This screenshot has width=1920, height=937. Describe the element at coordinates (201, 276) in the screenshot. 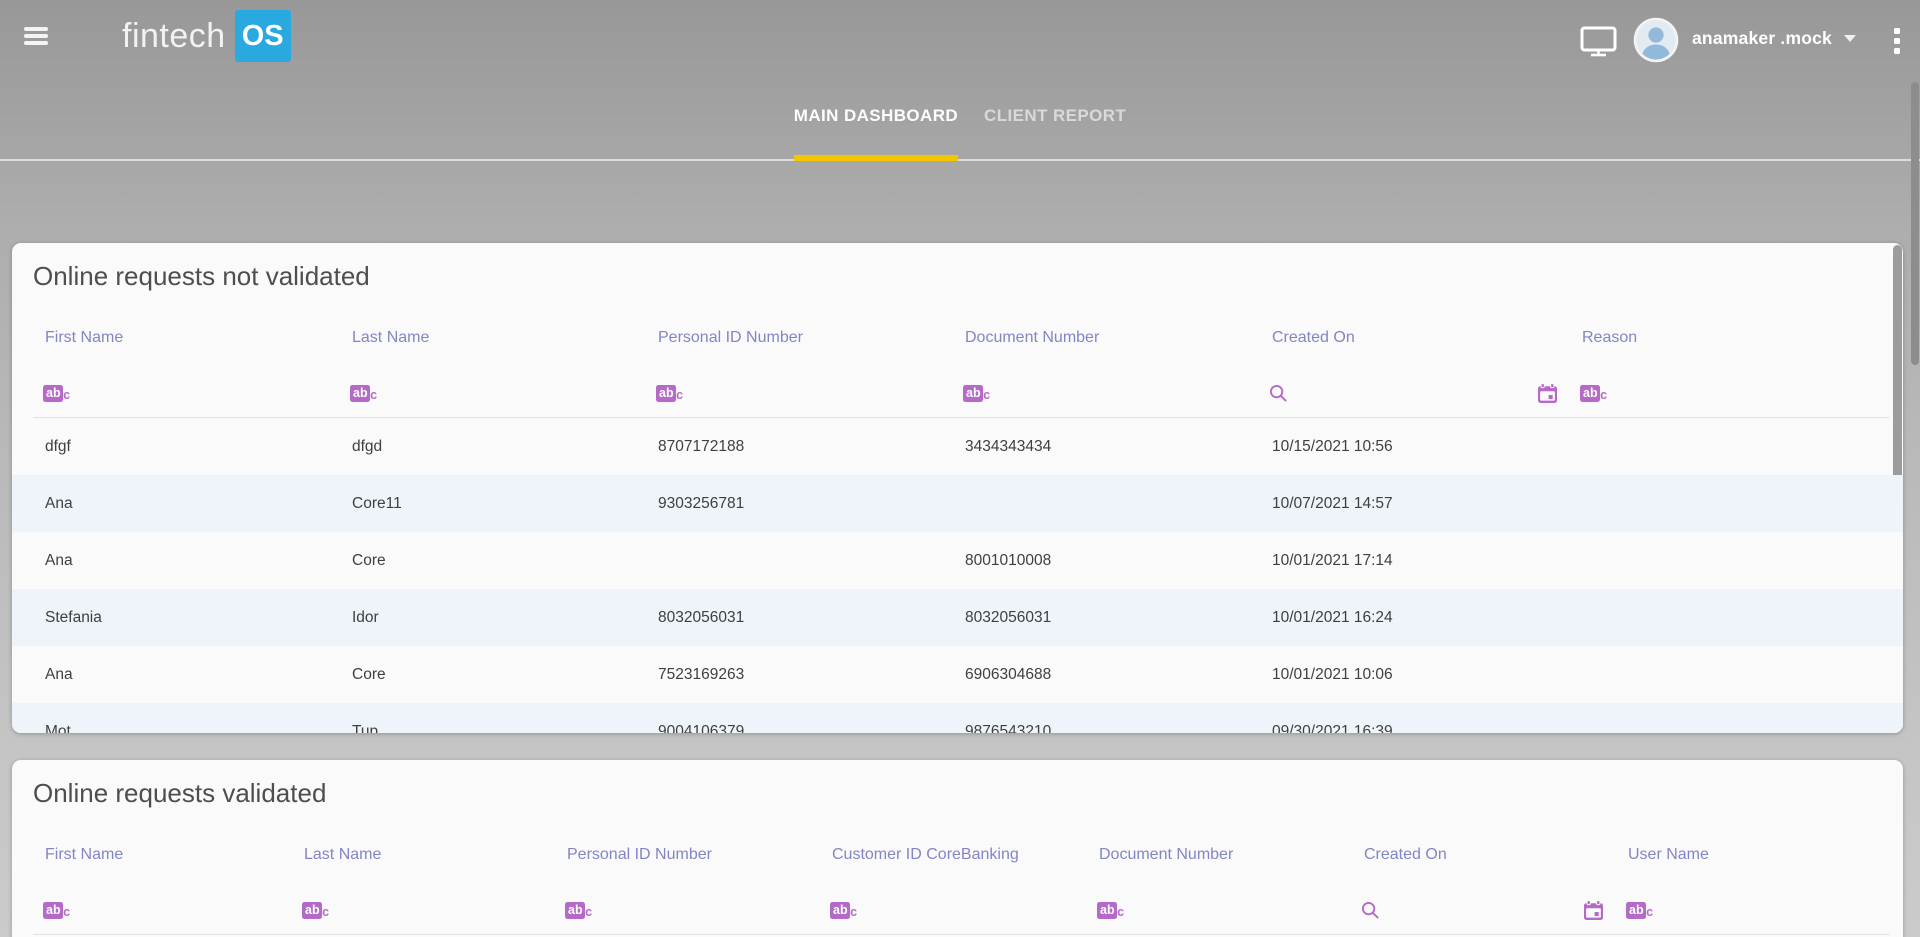

I see `card-title: Online requests not validated` at that location.